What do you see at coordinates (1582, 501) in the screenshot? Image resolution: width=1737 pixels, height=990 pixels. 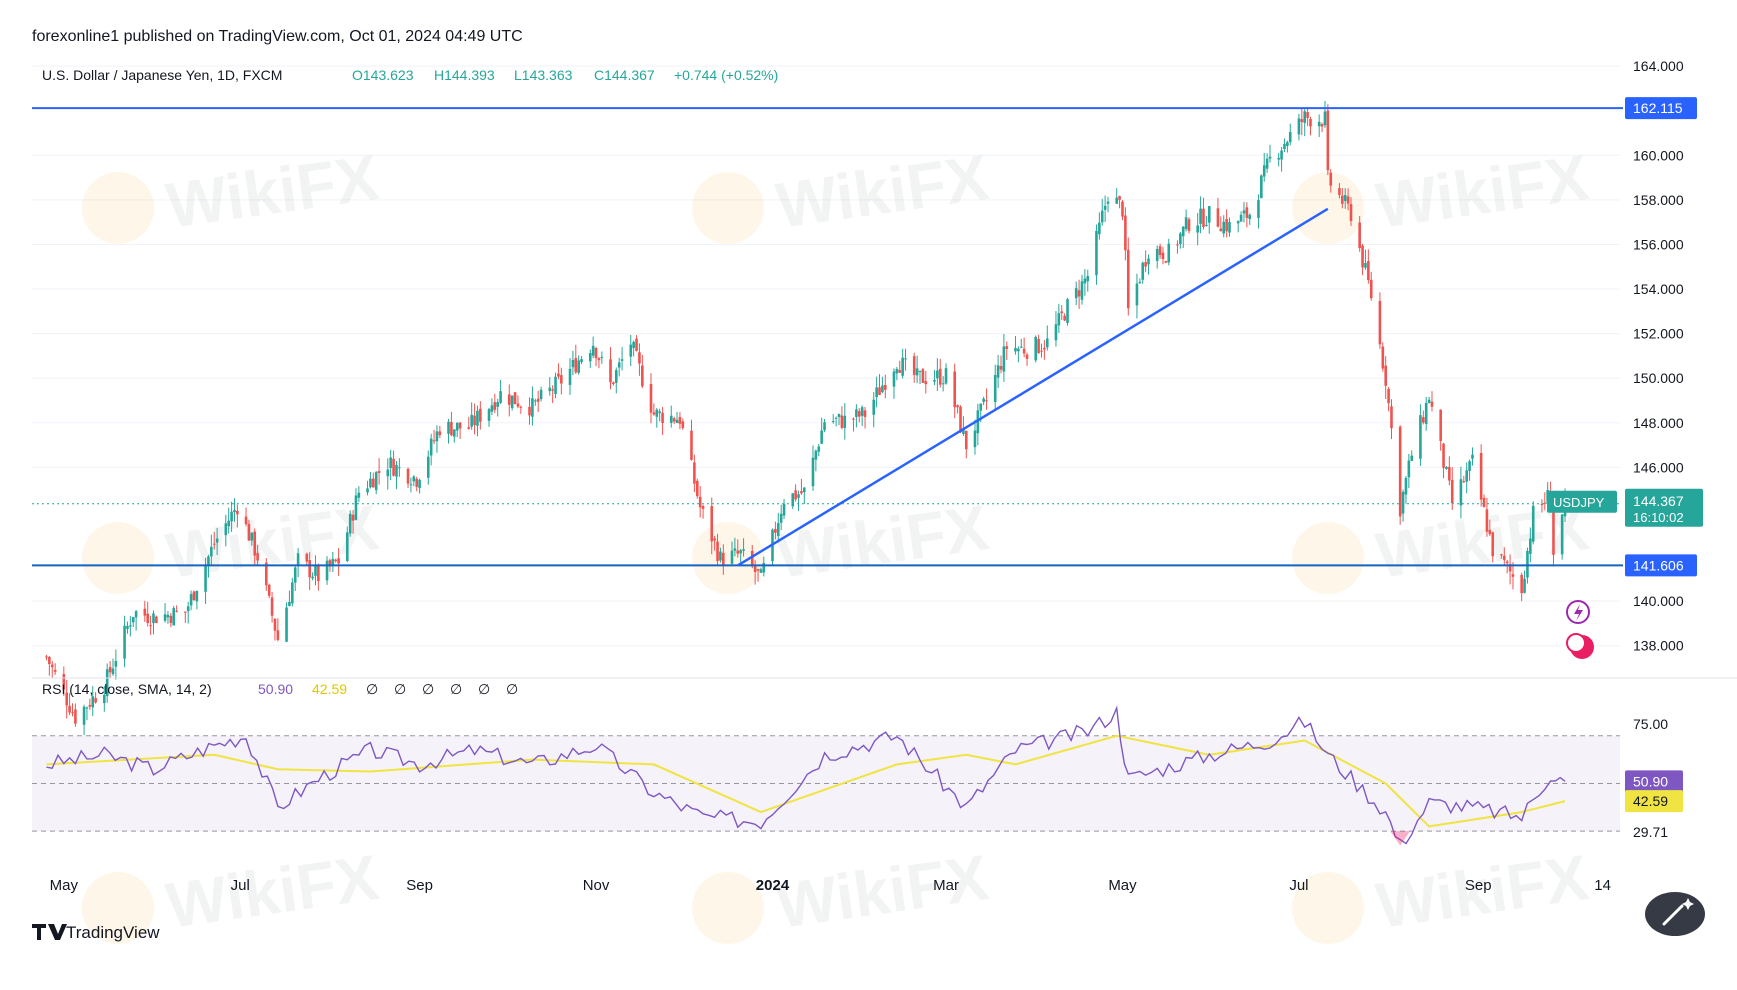 I see `symbol-tag: USDJPY` at bounding box center [1582, 501].